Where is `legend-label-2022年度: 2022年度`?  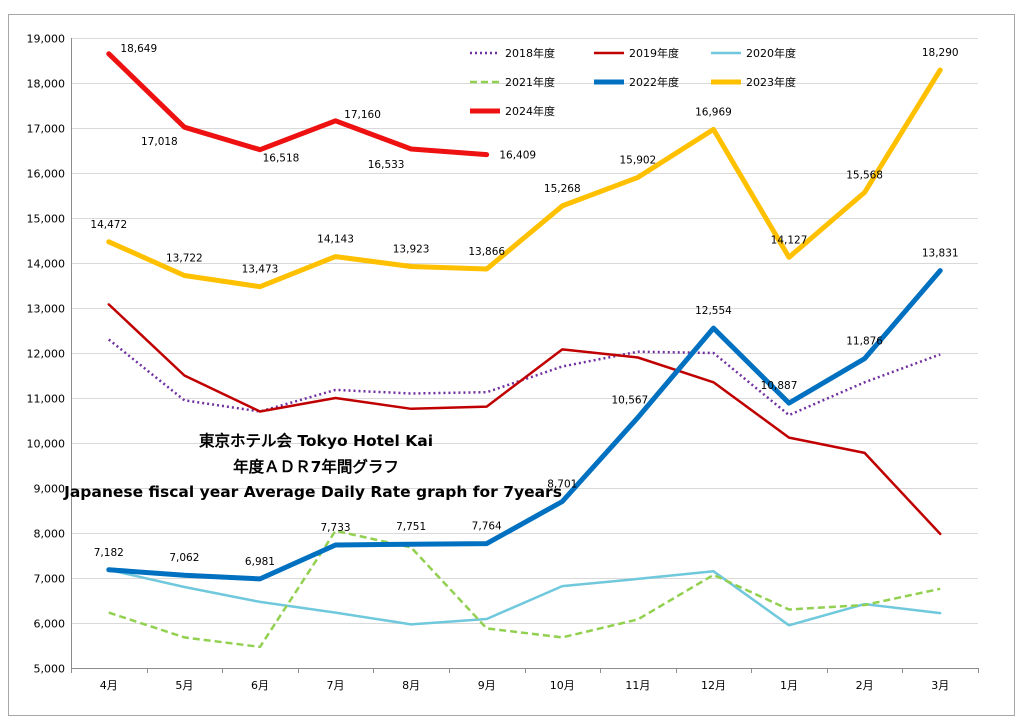 legend-label-2022年度: 2022年度 is located at coordinates (654, 82).